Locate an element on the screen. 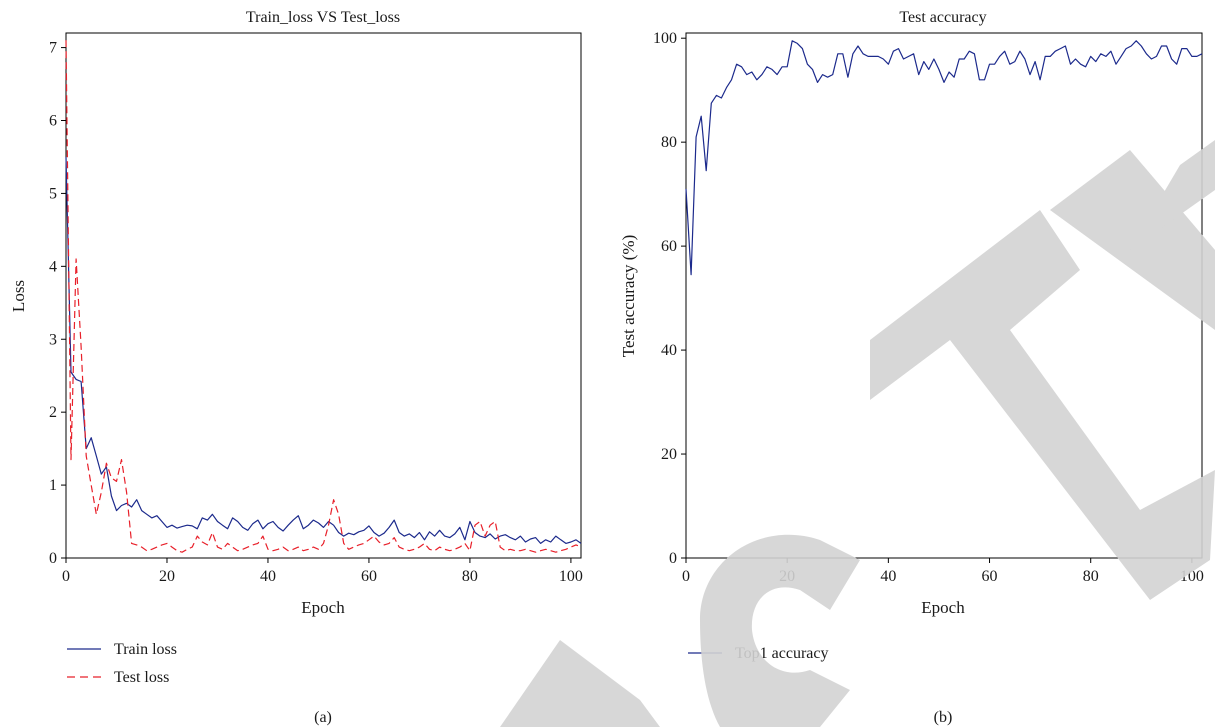 This screenshot has height=727, width=1215. chart-a-legend: Train loss Test loss is located at coordinates (122, 663).